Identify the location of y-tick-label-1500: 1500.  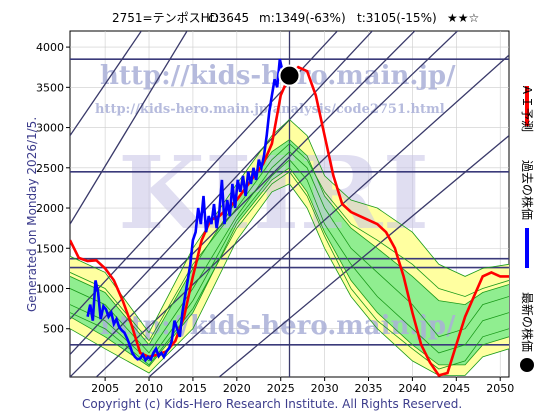
(50, 248).